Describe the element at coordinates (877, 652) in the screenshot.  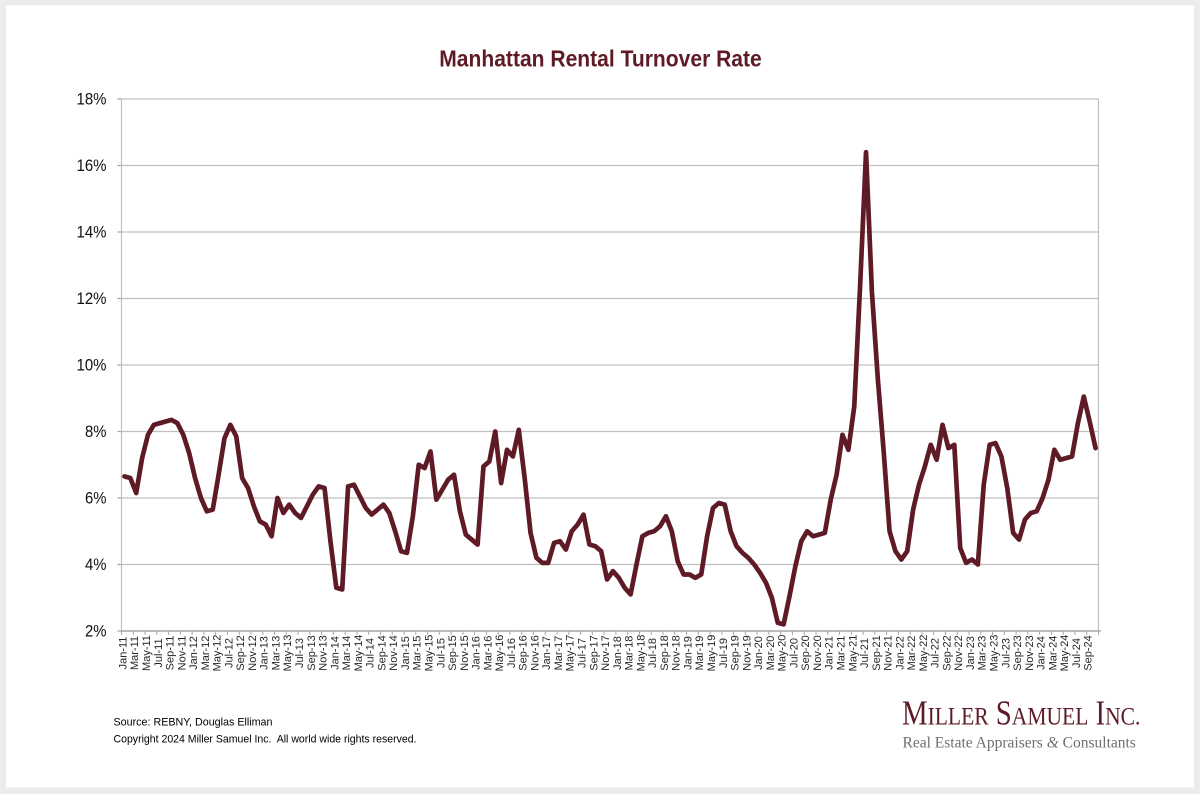
I see `svg-text: Sep-21` at that location.